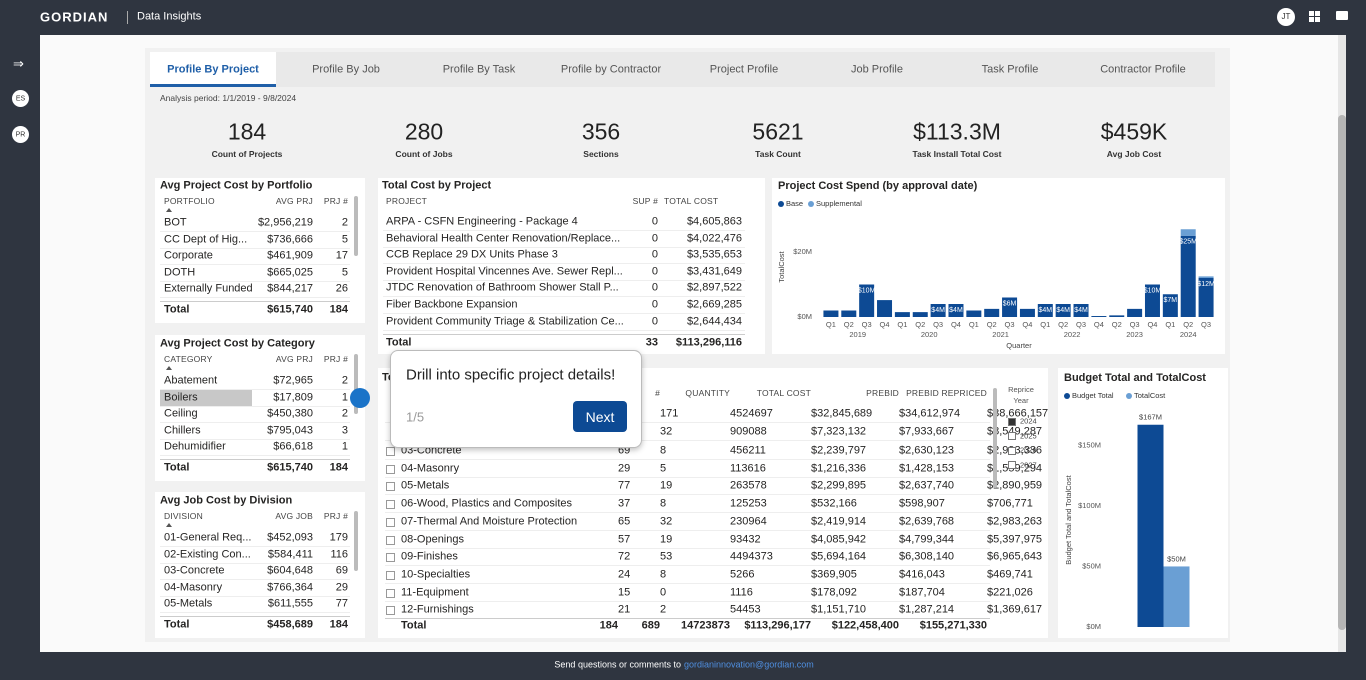 This screenshot has width=1366, height=680. Describe the element at coordinates (430, 468) in the screenshot. I see `row-label: 04-Masonry` at that location.